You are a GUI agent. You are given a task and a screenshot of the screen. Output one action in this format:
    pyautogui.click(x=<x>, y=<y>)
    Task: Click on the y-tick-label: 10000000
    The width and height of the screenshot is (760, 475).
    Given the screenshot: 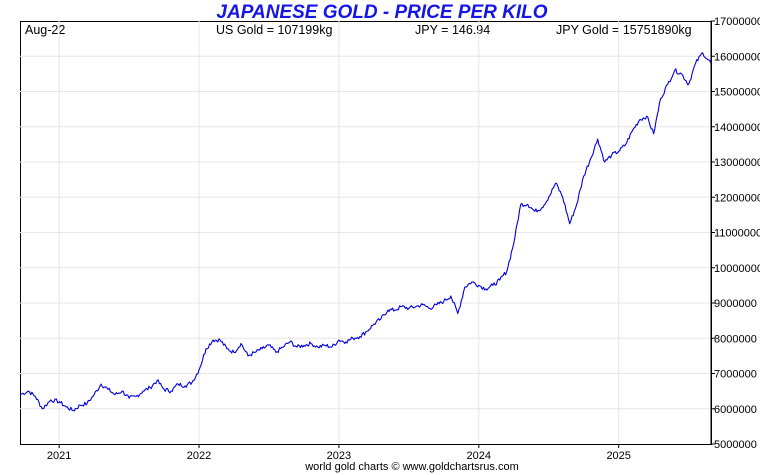 What is the action you would take?
    pyautogui.click(x=737, y=269)
    